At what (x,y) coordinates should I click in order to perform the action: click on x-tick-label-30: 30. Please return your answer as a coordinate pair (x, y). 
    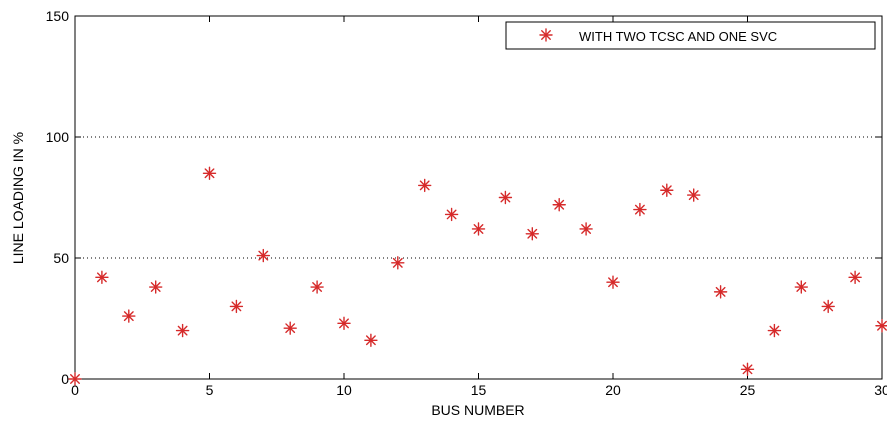
    Looking at the image, I should click on (880, 390).